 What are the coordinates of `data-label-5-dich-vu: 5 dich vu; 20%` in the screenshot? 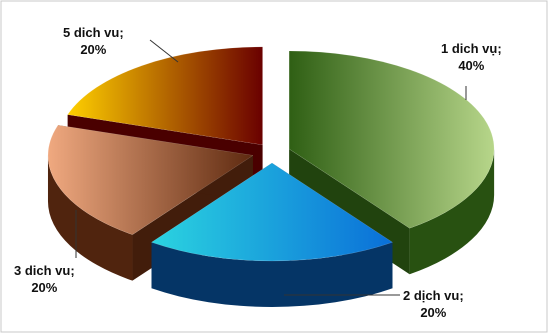 It's located at (93, 41).